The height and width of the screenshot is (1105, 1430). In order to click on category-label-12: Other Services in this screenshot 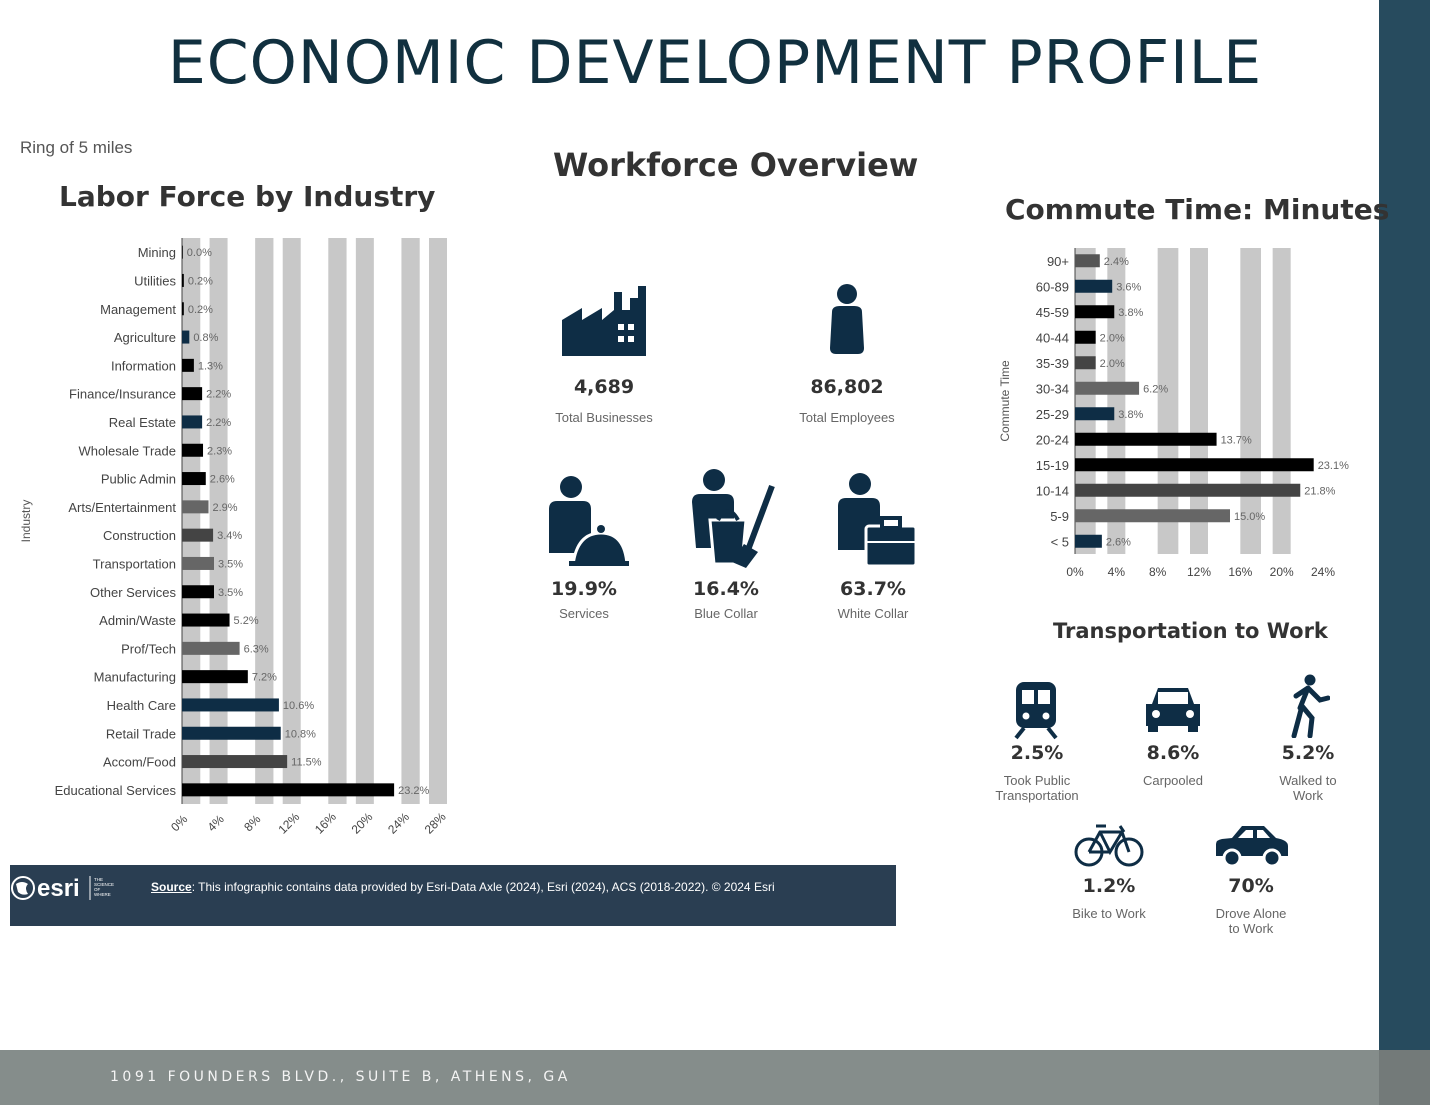, I will do `click(133, 592)`.